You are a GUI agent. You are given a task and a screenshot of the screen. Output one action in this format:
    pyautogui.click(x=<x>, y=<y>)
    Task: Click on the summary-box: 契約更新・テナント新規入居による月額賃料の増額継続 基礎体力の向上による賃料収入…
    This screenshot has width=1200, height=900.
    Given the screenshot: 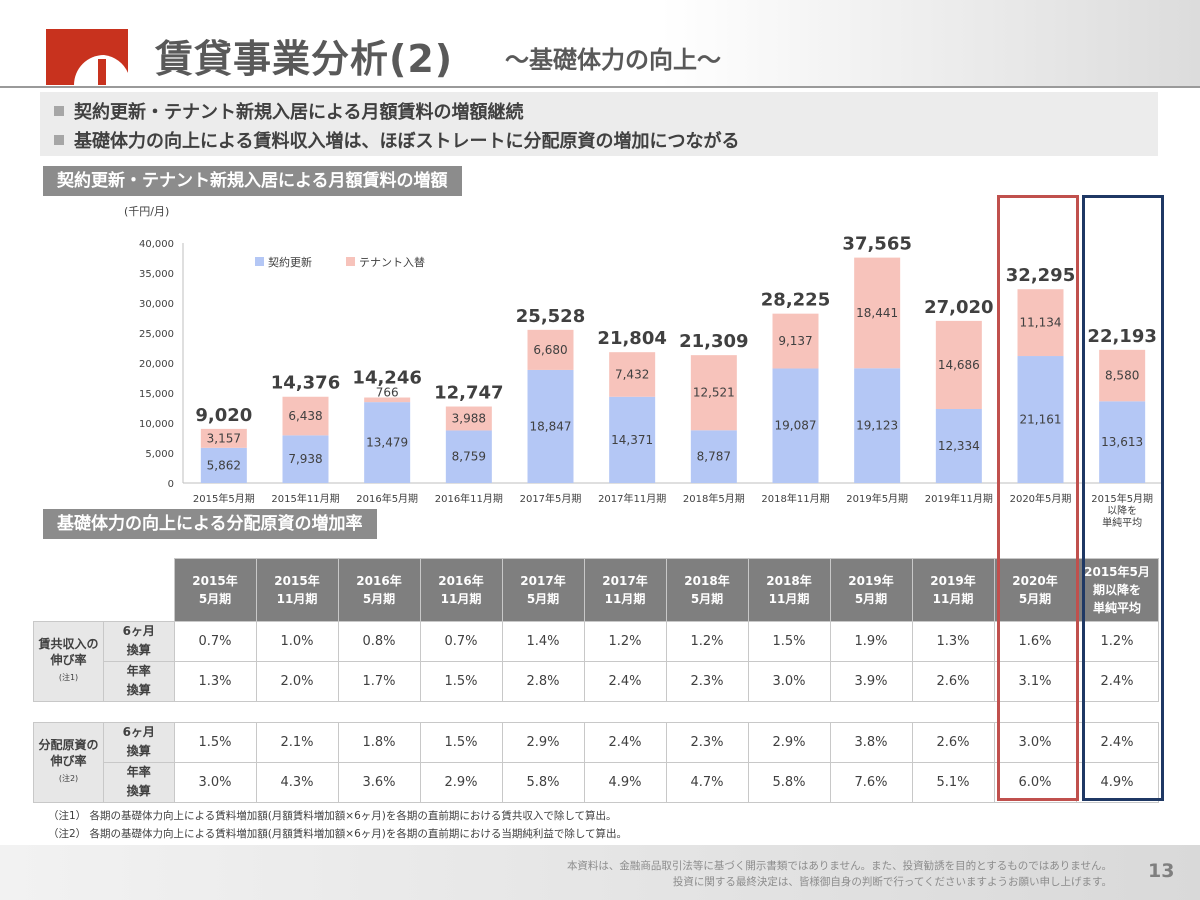 What is the action you would take?
    pyautogui.click(x=599, y=124)
    